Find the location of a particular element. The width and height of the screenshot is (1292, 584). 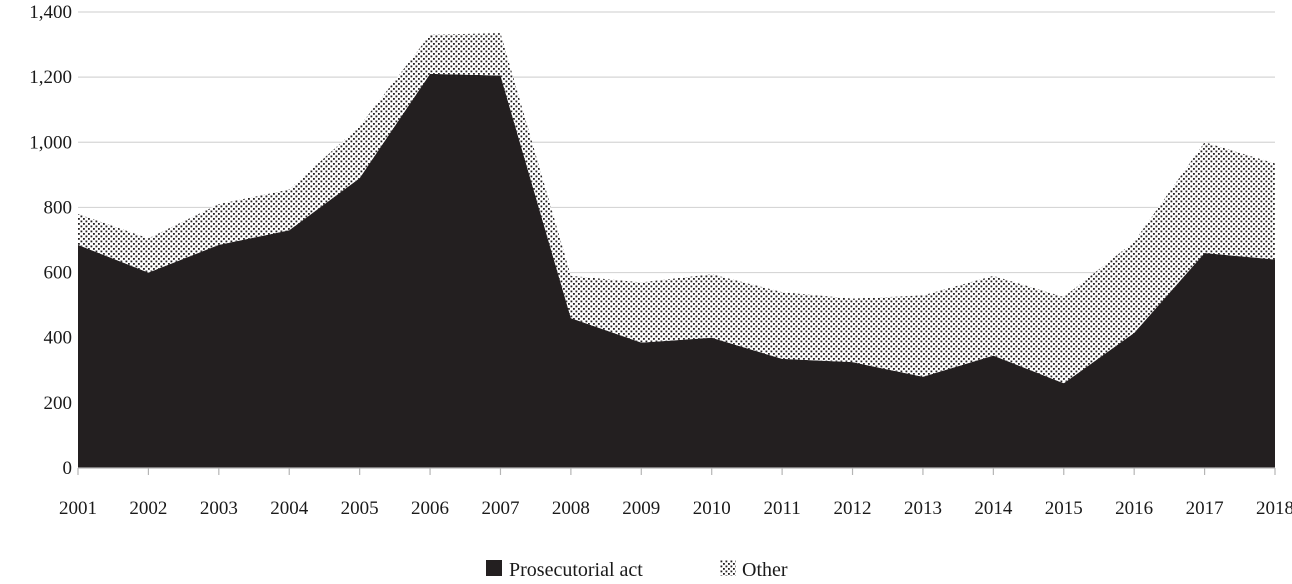

legend-swatch-prosecutorial-act is located at coordinates (494, 568).